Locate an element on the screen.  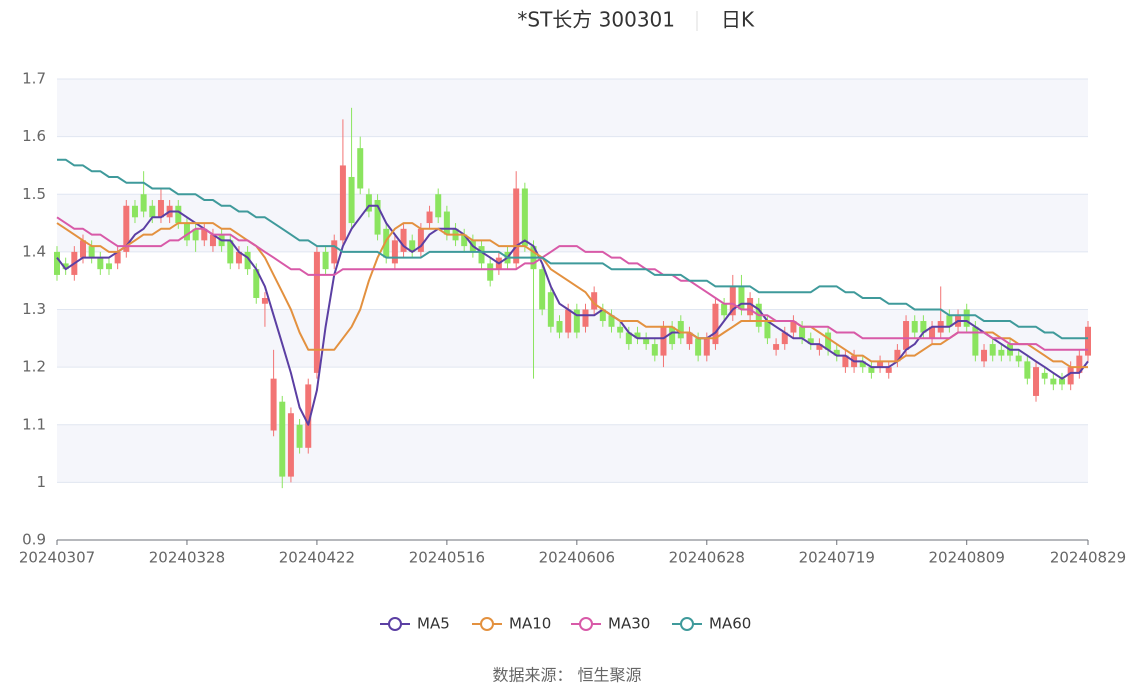
y-tick-label: 1.2 is located at coordinates (34, 367).